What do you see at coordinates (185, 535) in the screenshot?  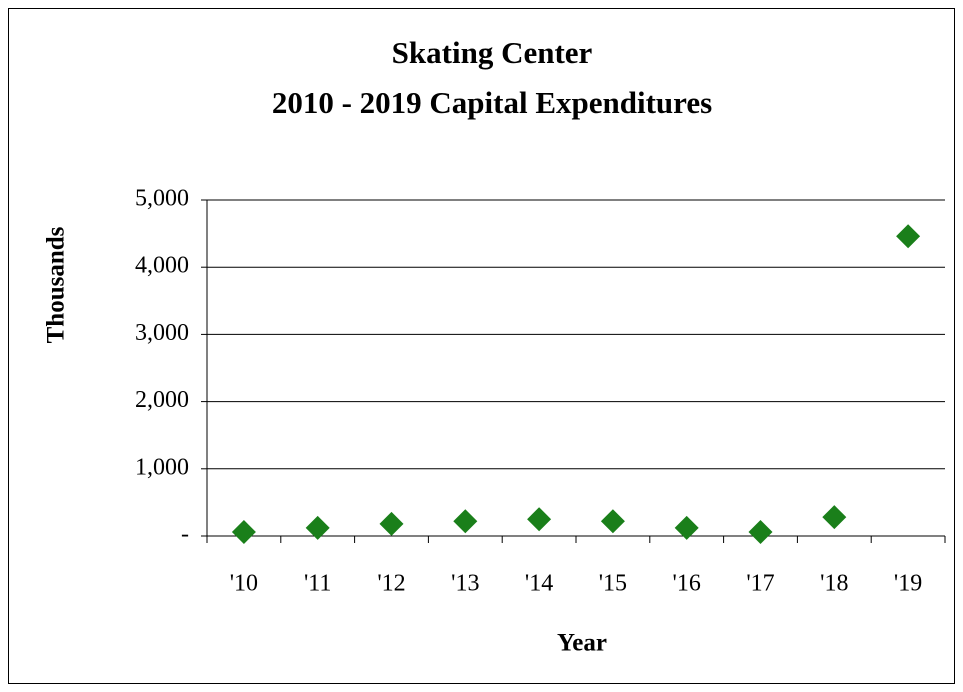 I see `y-tick-label: -` at bounding box center [185, 535].